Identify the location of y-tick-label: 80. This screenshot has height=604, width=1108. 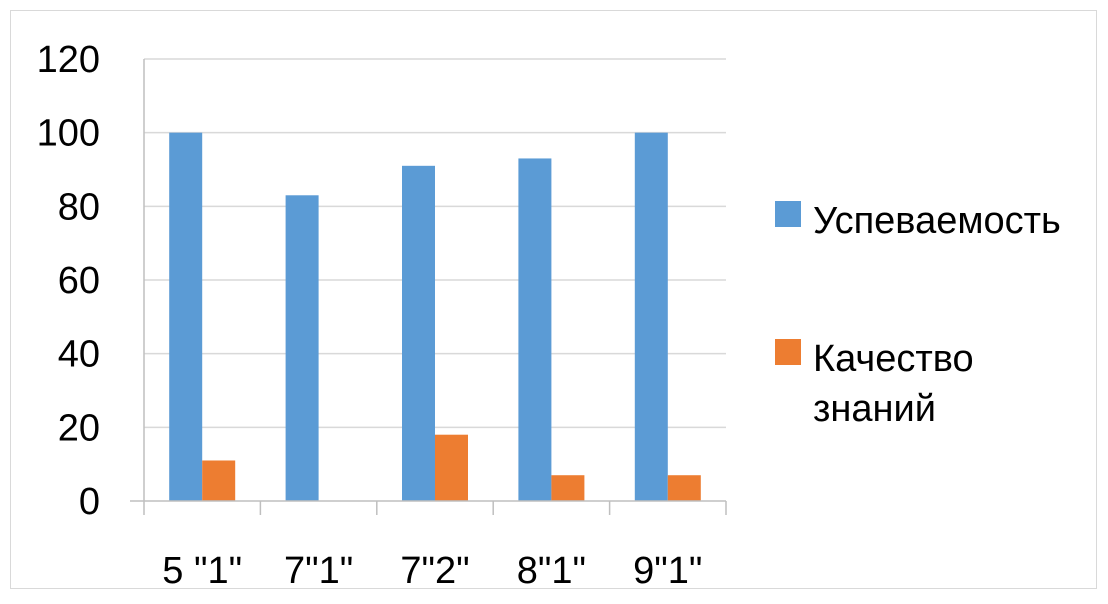
(79, 207).